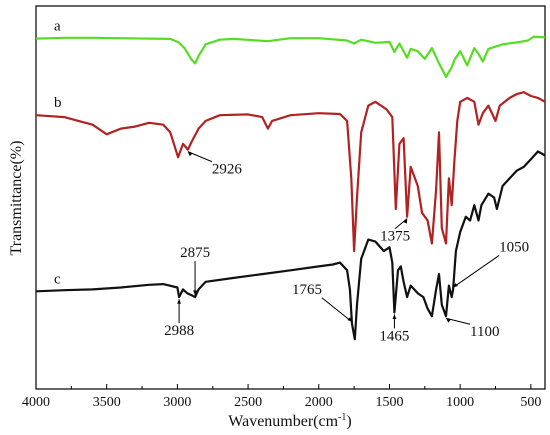  What do you see at coordinates (57, 27) in the screenshot?
I see `series-label-a: a` at bounding box center [57, 27].